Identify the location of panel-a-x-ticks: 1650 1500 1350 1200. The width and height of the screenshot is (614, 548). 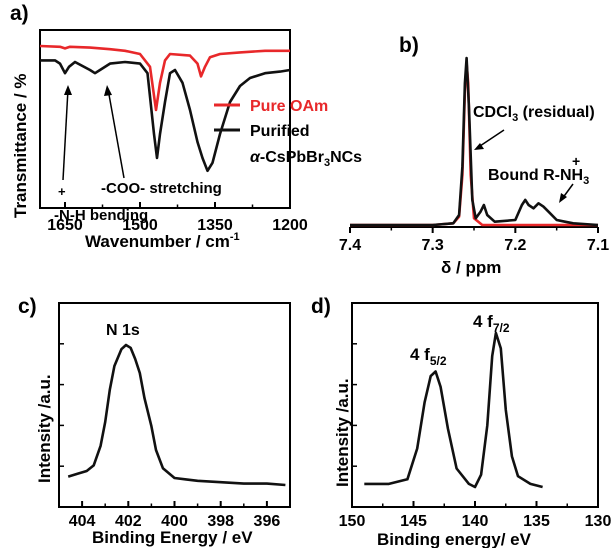
(177, 218).